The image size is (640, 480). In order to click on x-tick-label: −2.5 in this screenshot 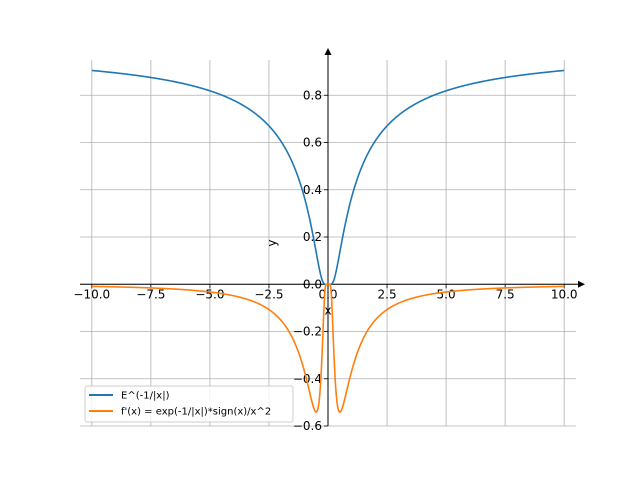, I will do `click(268, 294)`.